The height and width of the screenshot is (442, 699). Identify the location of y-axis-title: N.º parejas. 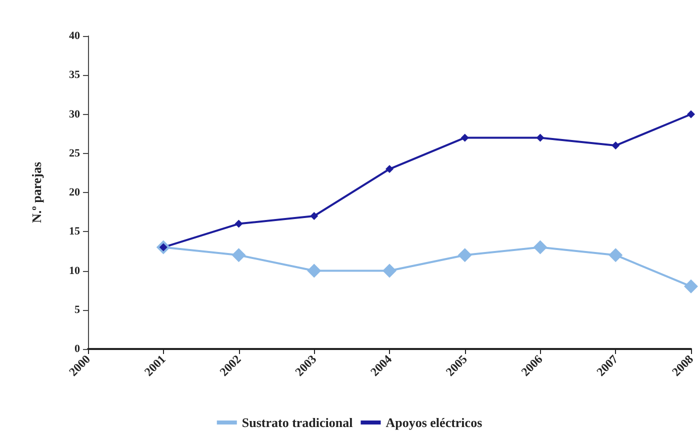
(36, 193).